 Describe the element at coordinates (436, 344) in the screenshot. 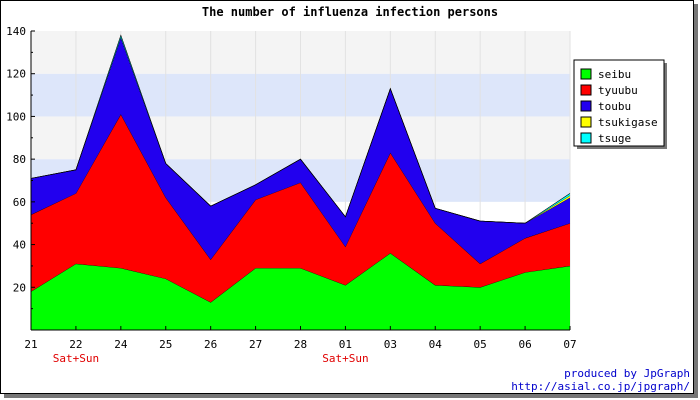

I see `x-tick-label: 04` at that location.